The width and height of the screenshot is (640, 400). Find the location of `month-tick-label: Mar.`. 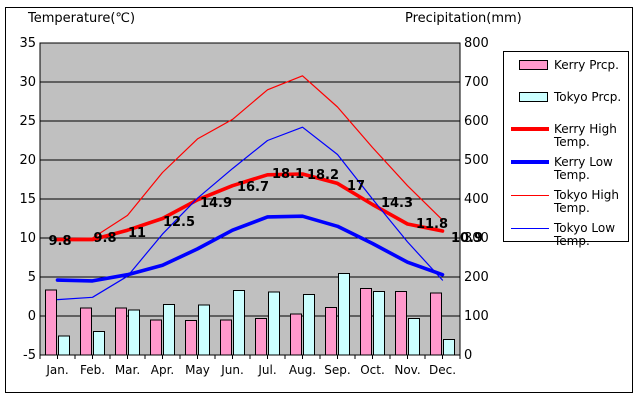

month-tick-label: Mar. is located at coordinates (127, 370).